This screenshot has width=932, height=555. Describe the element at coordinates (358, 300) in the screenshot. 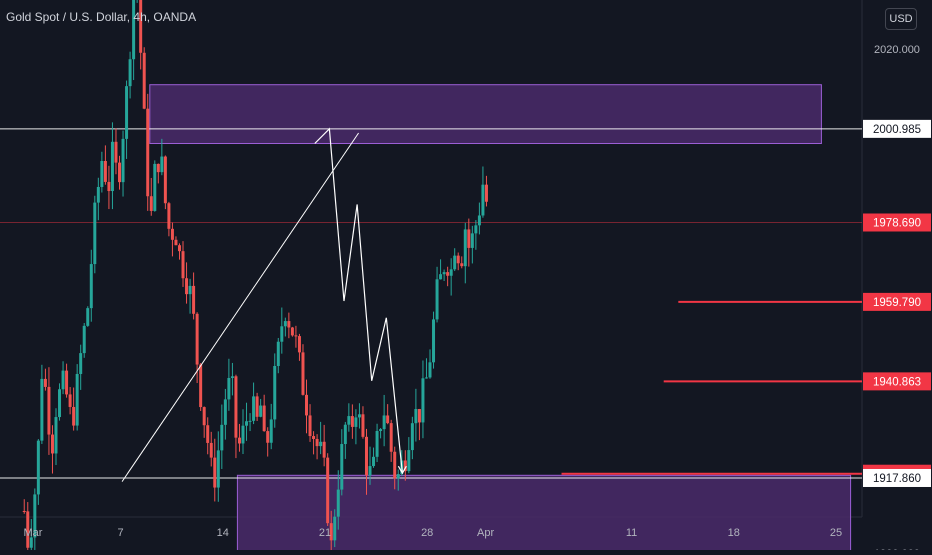

I see `projection-path` at that location.